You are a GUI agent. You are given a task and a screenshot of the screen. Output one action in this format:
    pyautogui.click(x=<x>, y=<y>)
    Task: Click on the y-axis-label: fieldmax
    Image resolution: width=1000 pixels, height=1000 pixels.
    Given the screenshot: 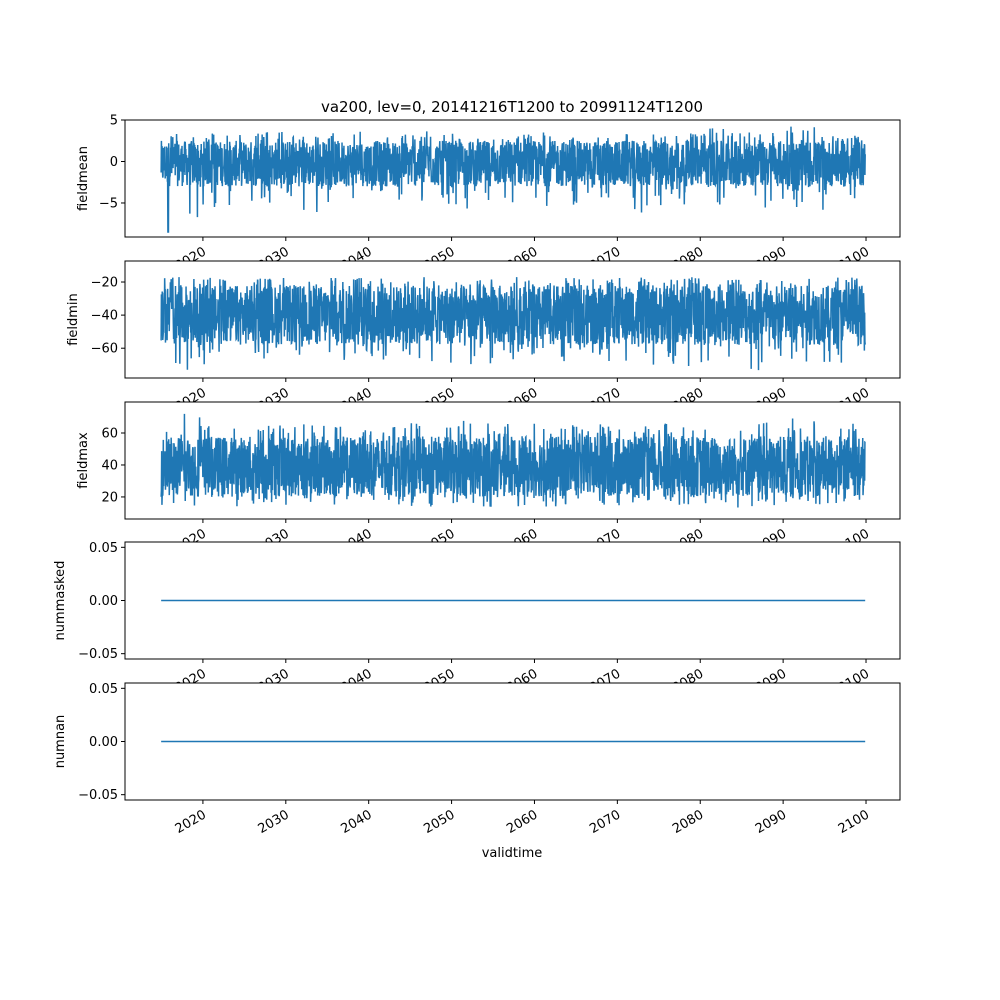 What is the action you would take?
    pyautogui.click(x=83, y=460)
    